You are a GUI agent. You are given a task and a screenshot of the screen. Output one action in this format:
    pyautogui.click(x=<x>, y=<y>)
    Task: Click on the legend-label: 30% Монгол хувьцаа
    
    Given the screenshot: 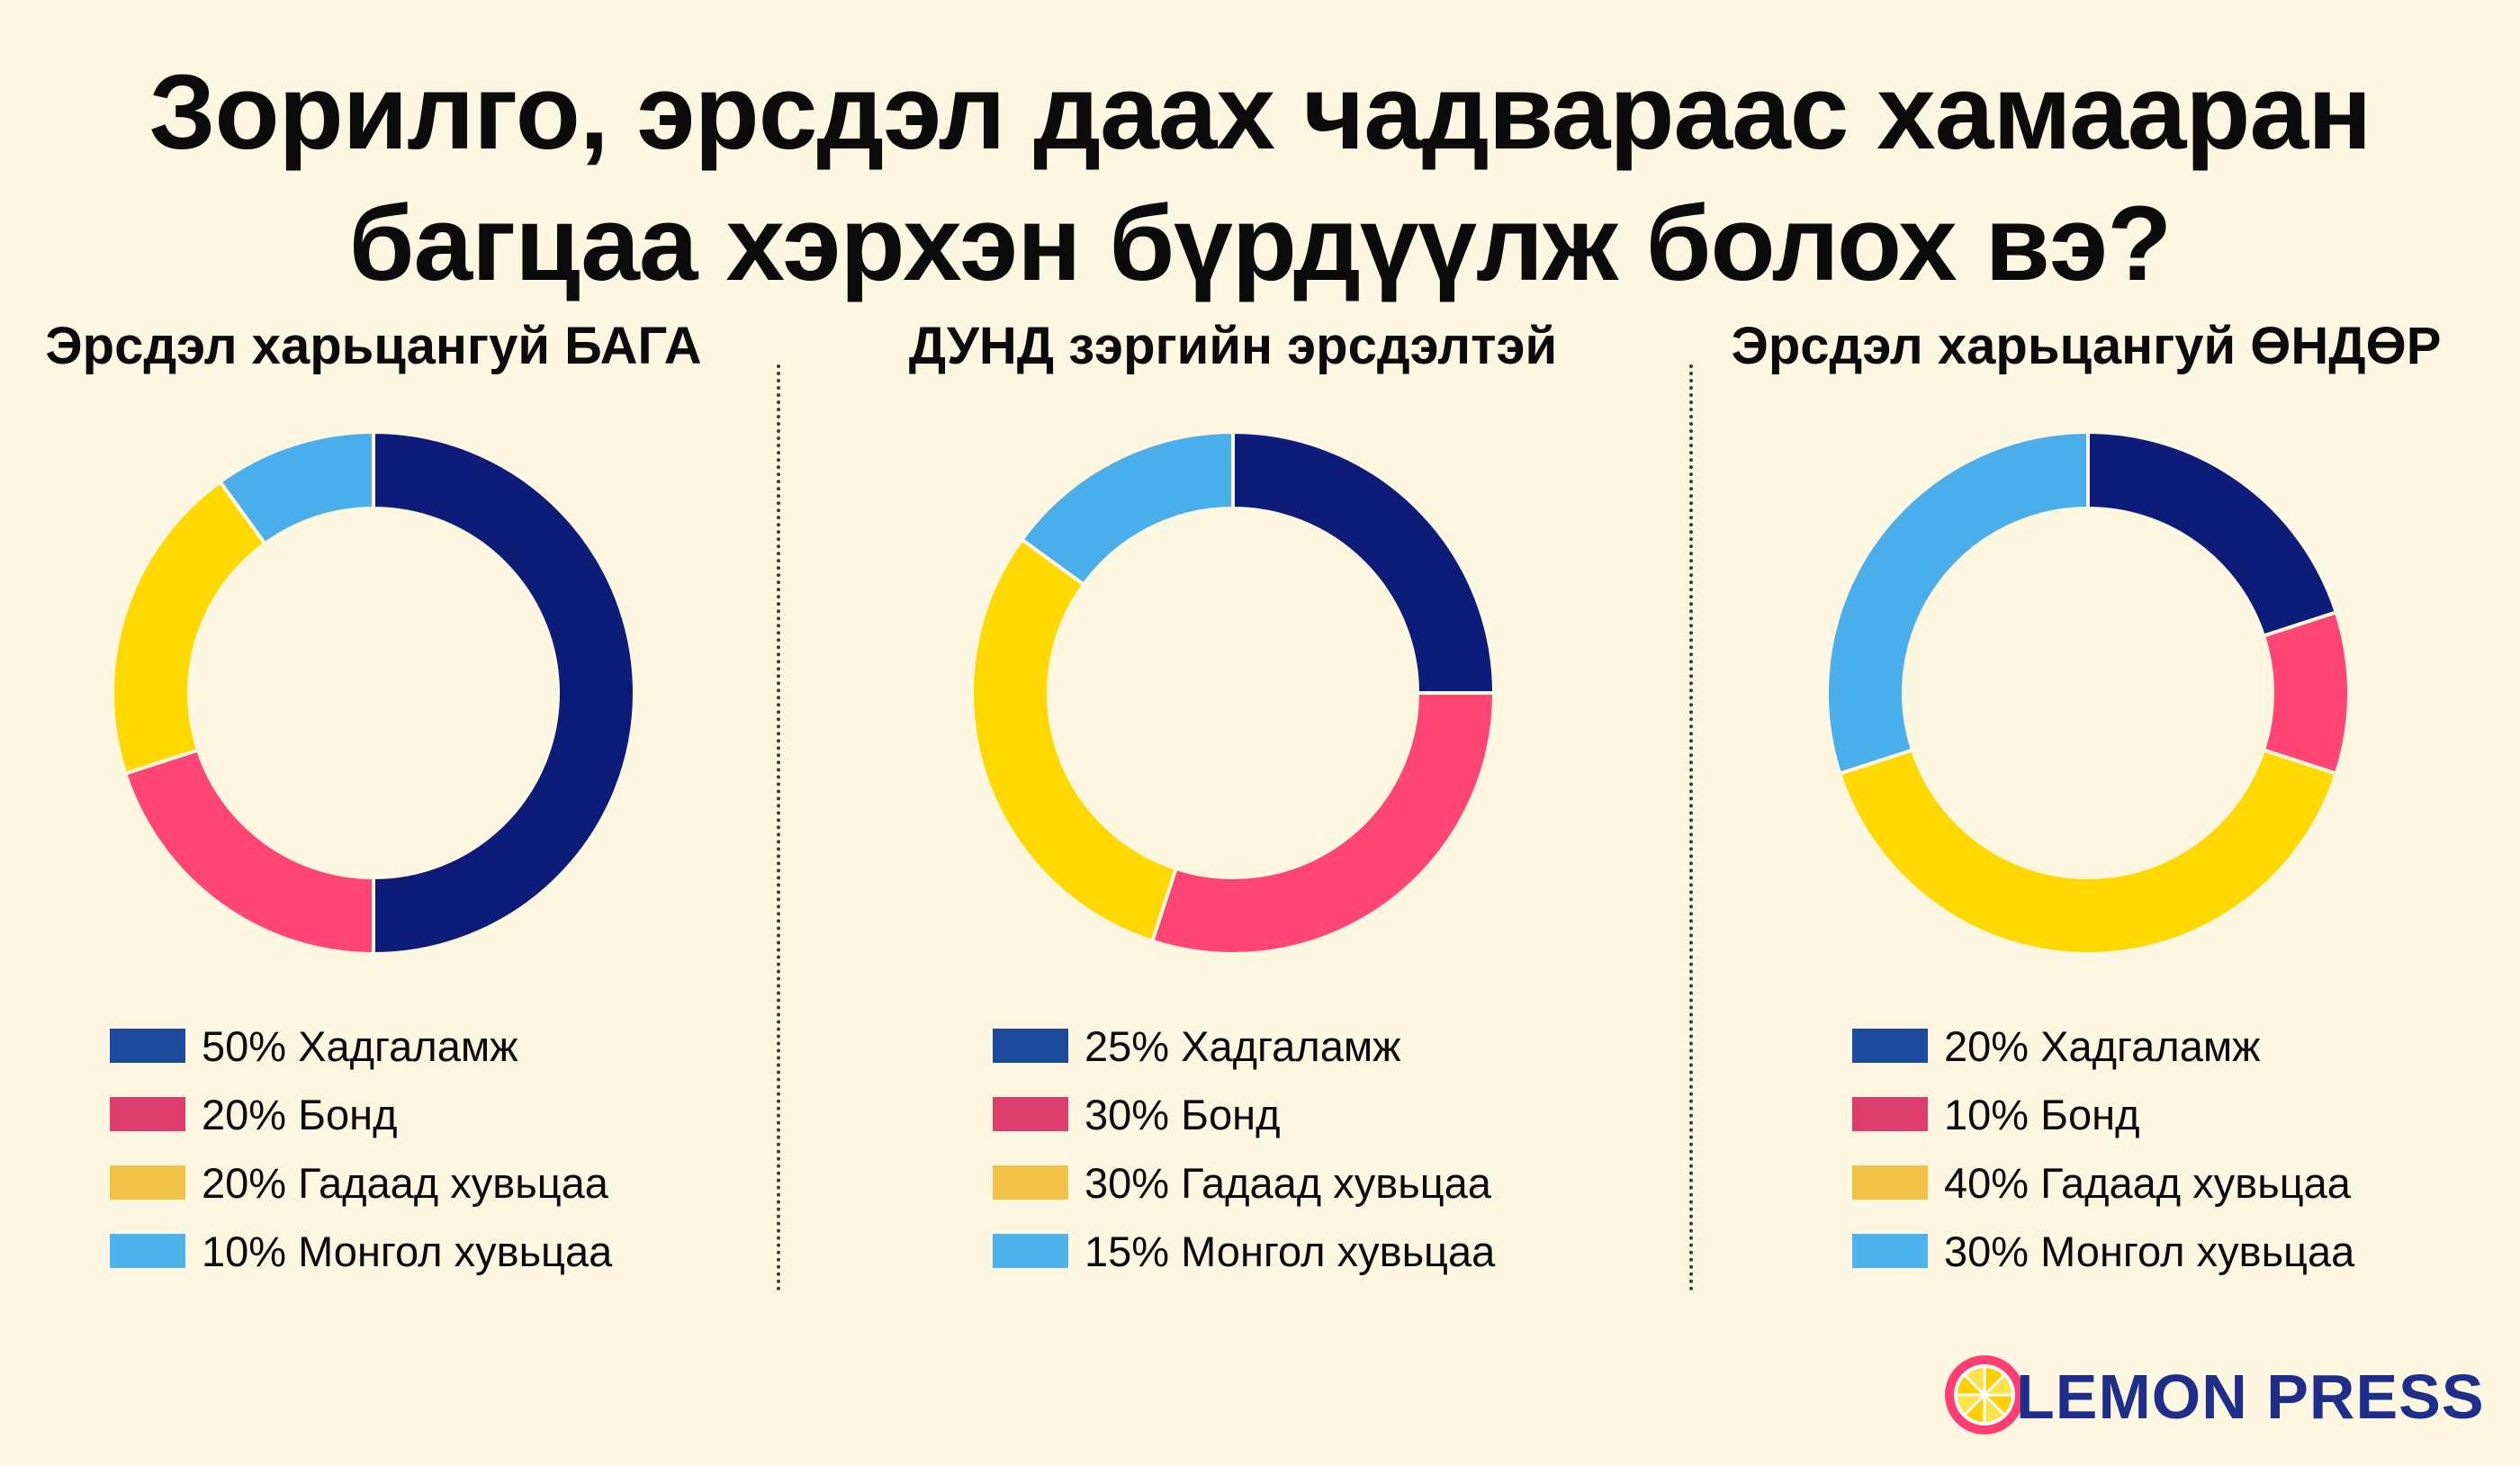 What is the action you would take?
    pyautogui.click(x=2149, y=1251)
    